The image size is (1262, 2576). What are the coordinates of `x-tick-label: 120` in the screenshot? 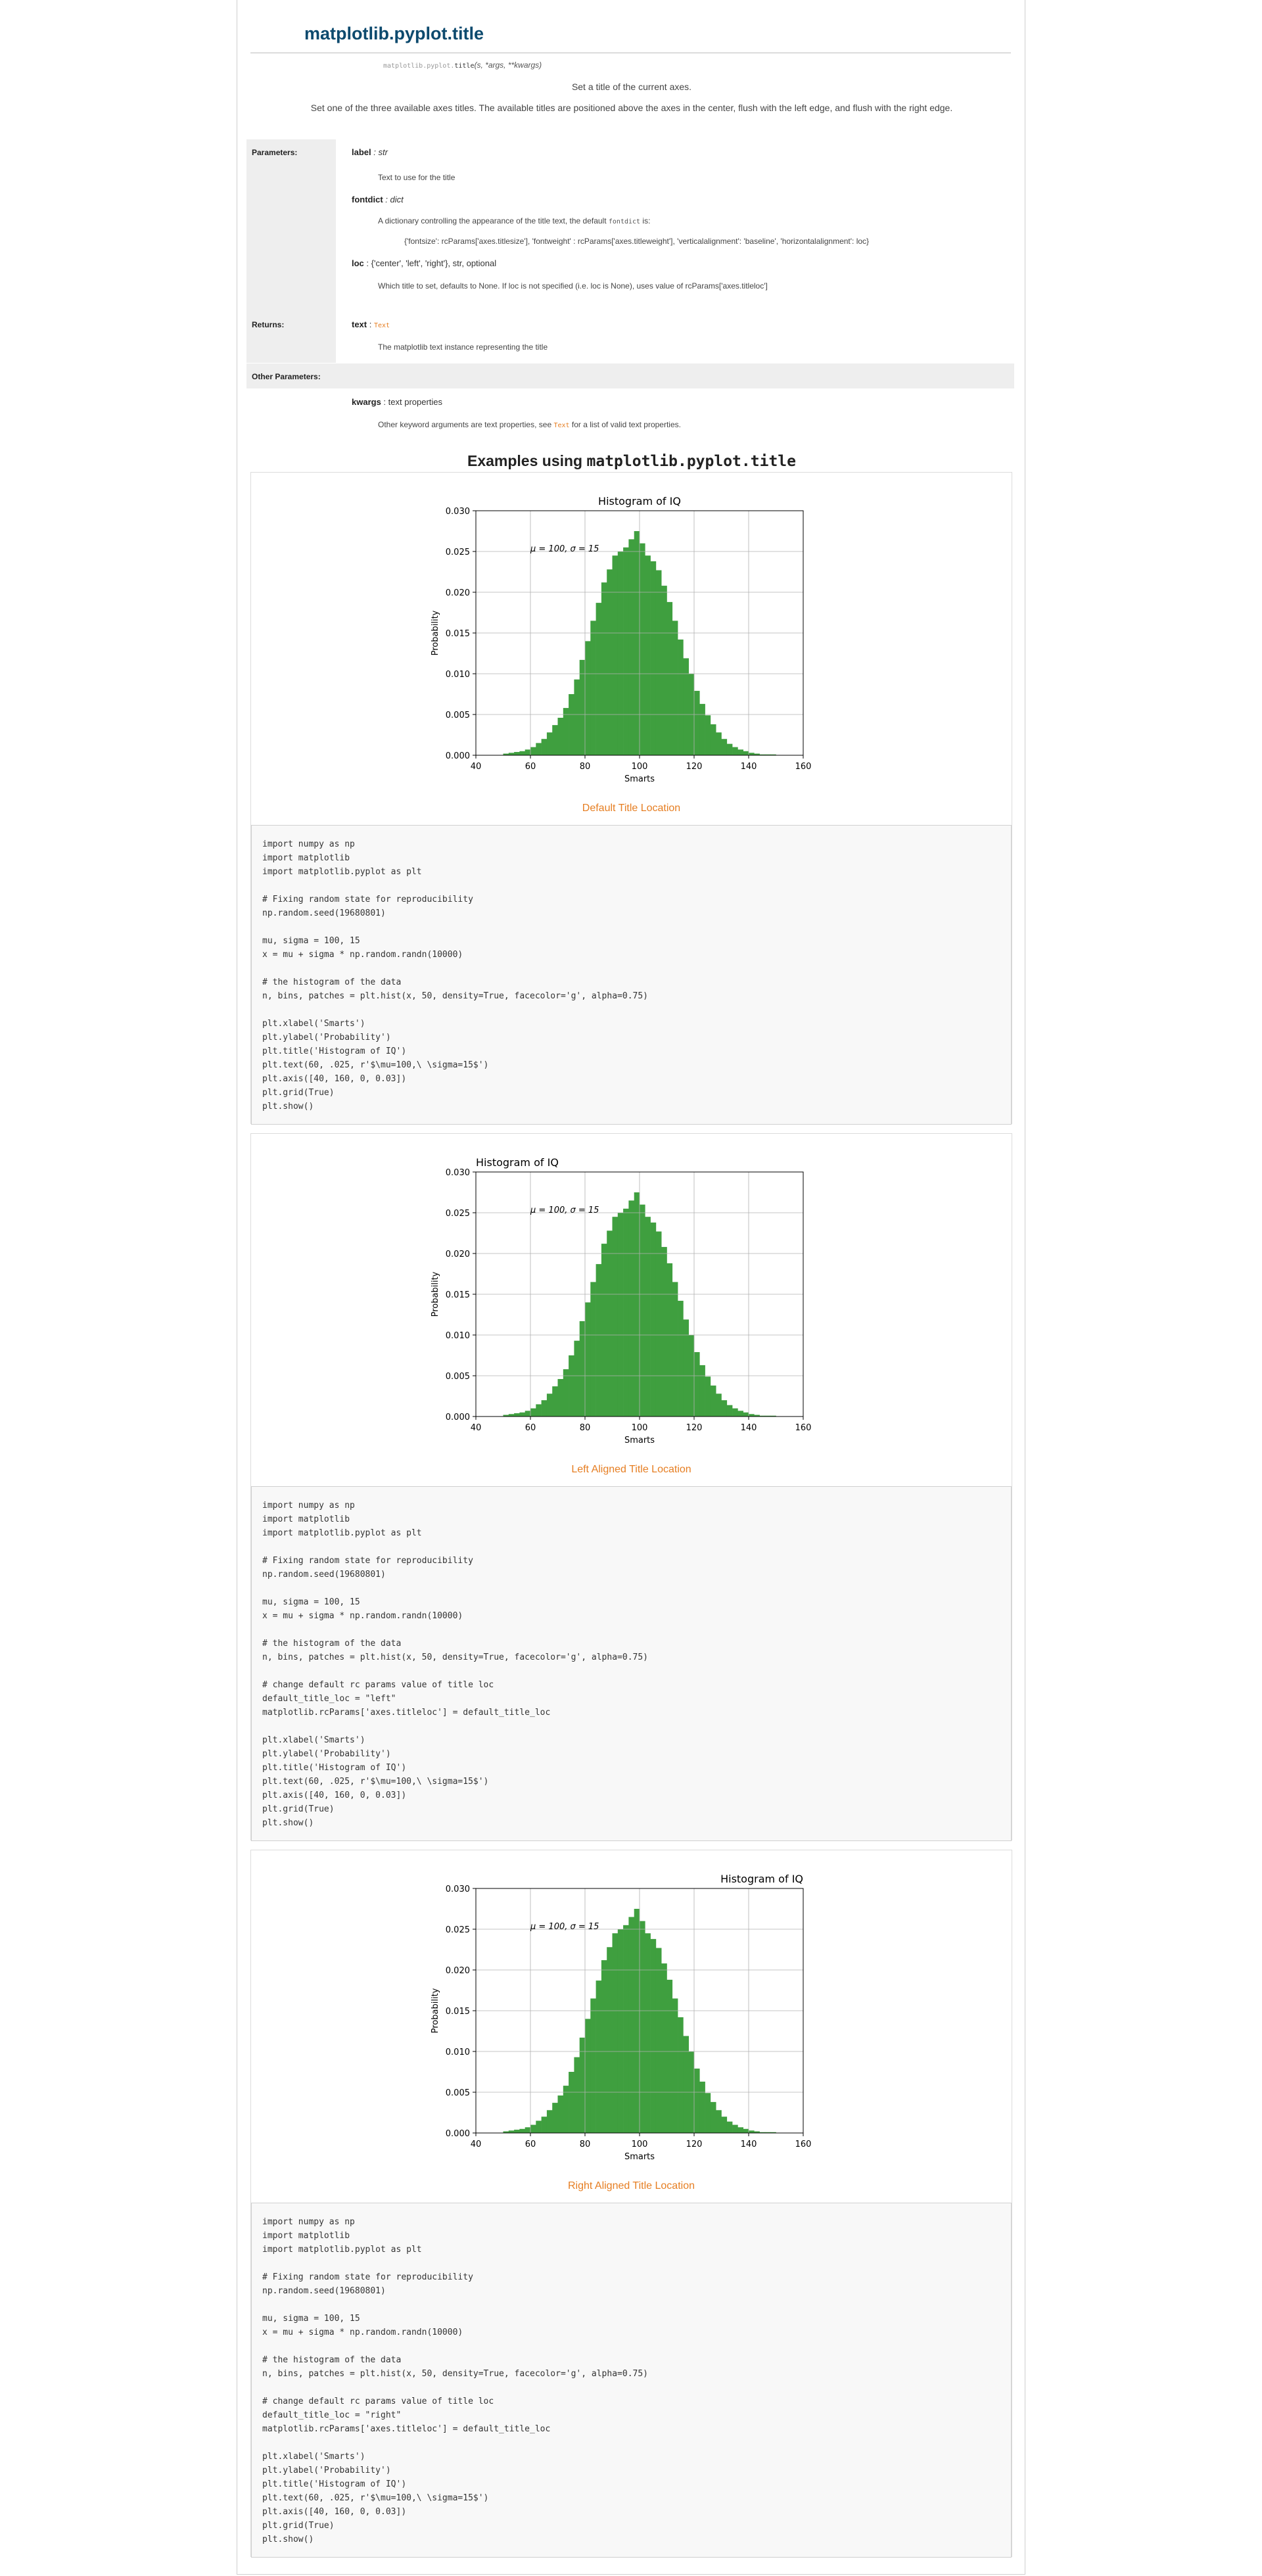 It's located at (694, 767).